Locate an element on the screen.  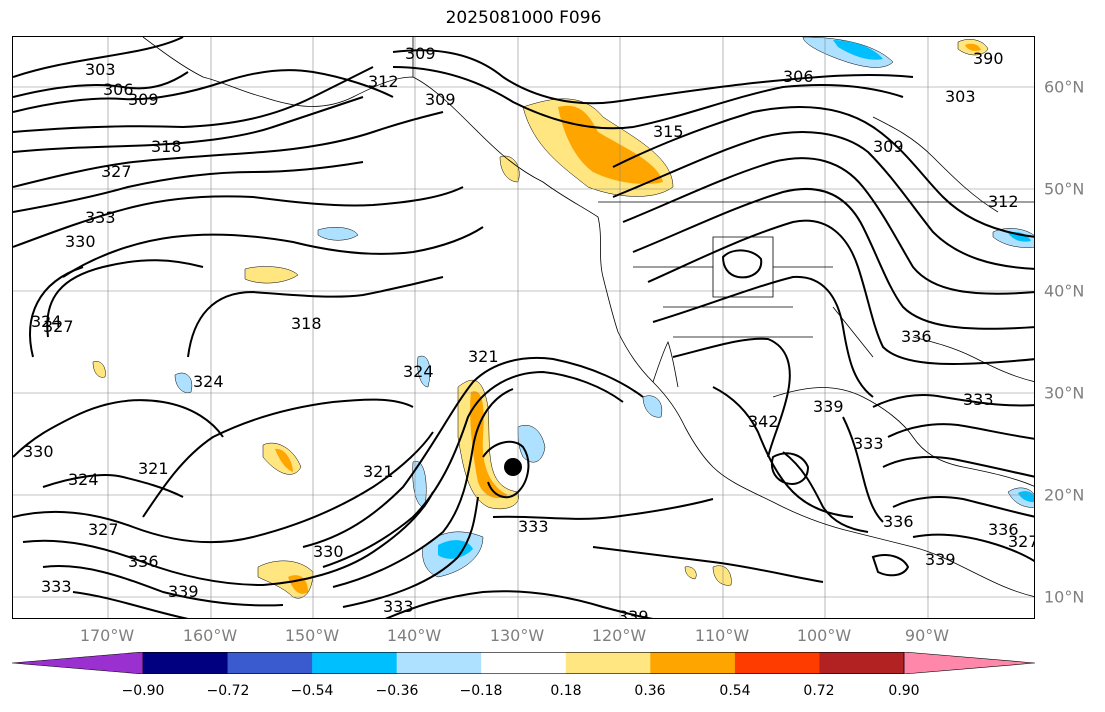
lon-tick-label: 120°W is located at coordinates (619, 635).